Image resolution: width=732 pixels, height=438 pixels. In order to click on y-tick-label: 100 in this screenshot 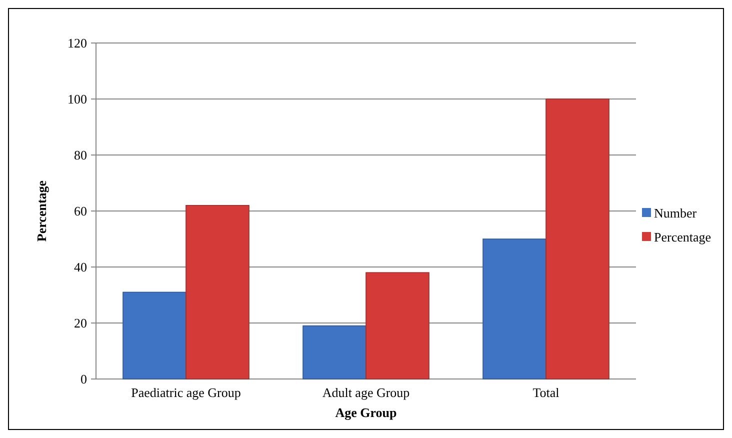, I will do `click(77, 99)`.